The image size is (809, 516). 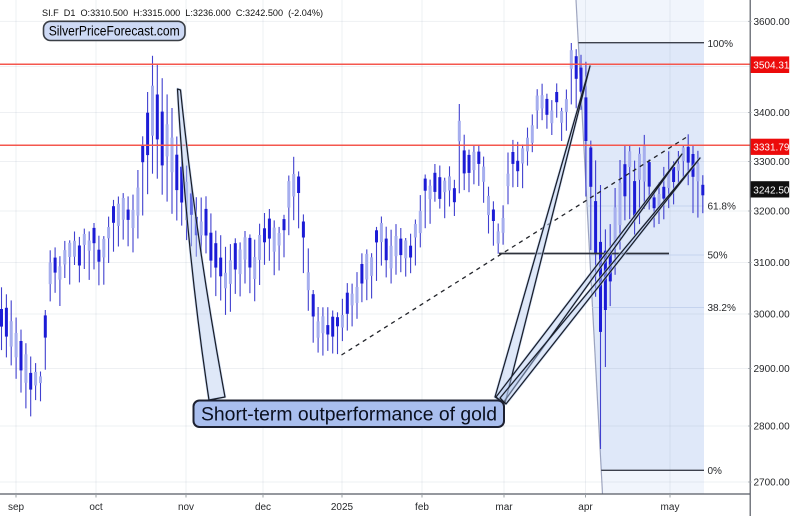 What do you see at coordinates (670, 507) in the screenshot?
I see `svg-text: may` at bounding box center [670, 507].